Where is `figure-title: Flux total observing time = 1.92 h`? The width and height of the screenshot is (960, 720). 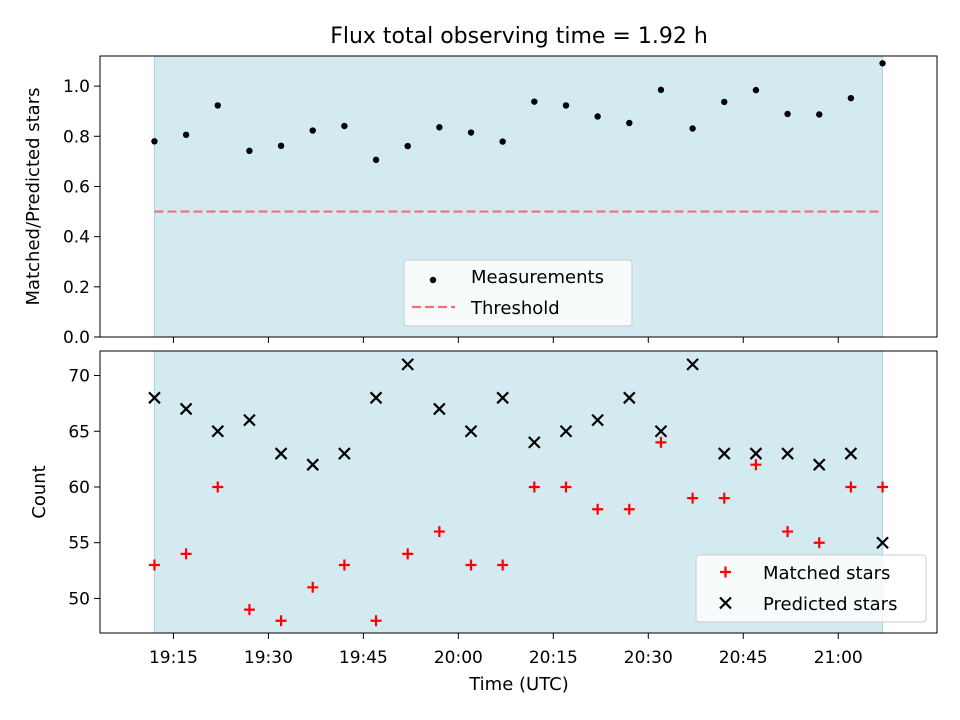 figure-title: Flux total observing time = 1.92 h is located at coordinates (519, 36).